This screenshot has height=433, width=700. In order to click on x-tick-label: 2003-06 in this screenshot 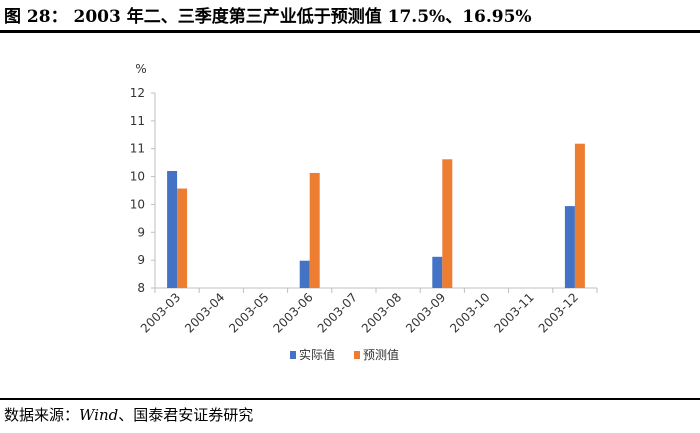, I will do `click(292, 312)`.